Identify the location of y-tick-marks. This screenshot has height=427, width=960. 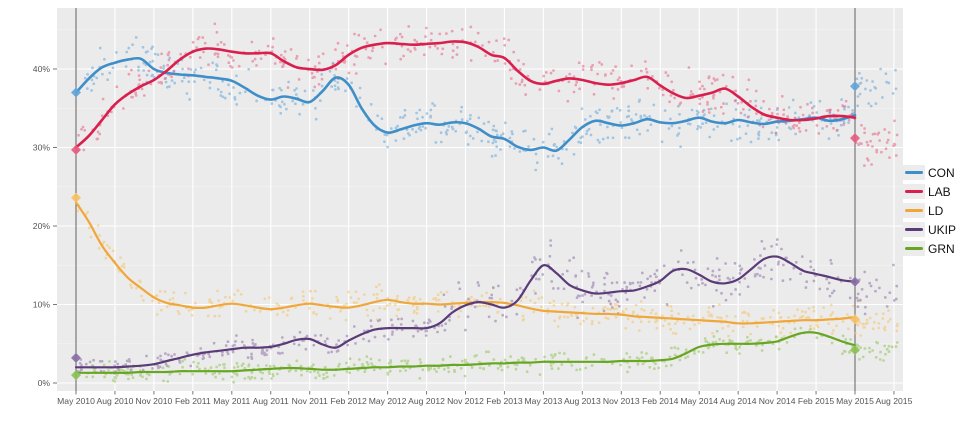
(55, 226).